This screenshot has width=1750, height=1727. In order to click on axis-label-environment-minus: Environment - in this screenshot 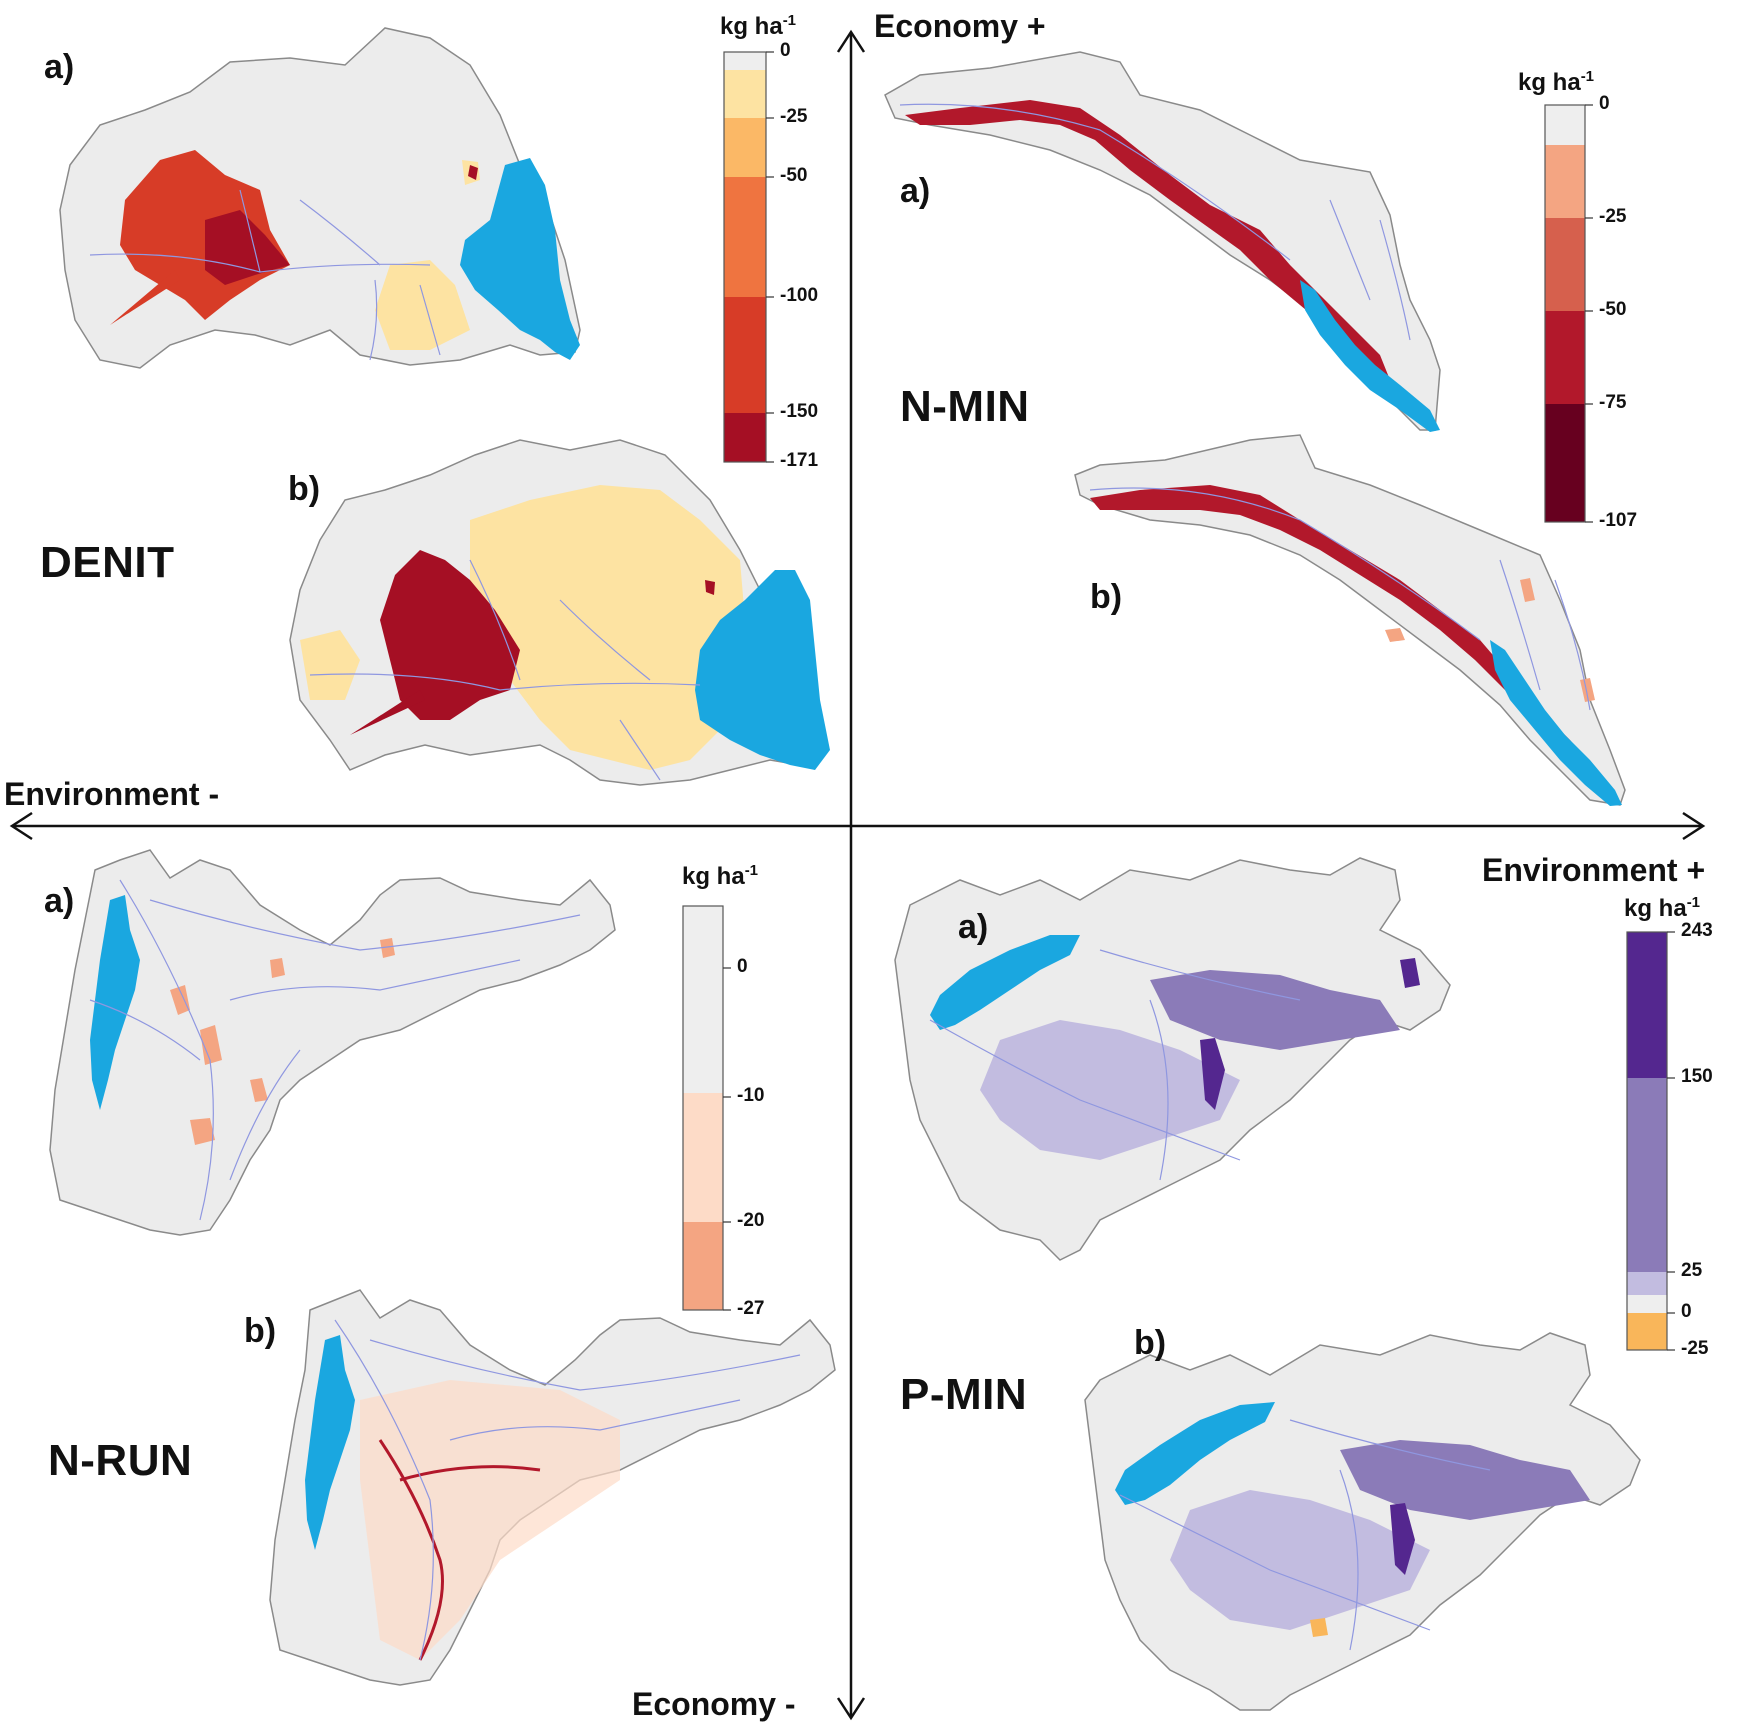, I will do `click(112, 794)`.